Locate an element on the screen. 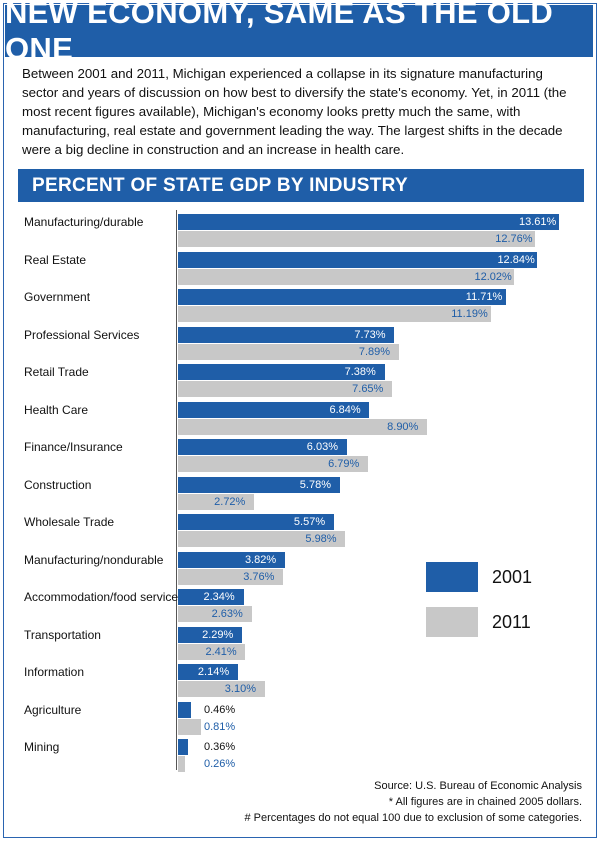  category-label: Manufacturing/durable is located at coordinates (84, 222).